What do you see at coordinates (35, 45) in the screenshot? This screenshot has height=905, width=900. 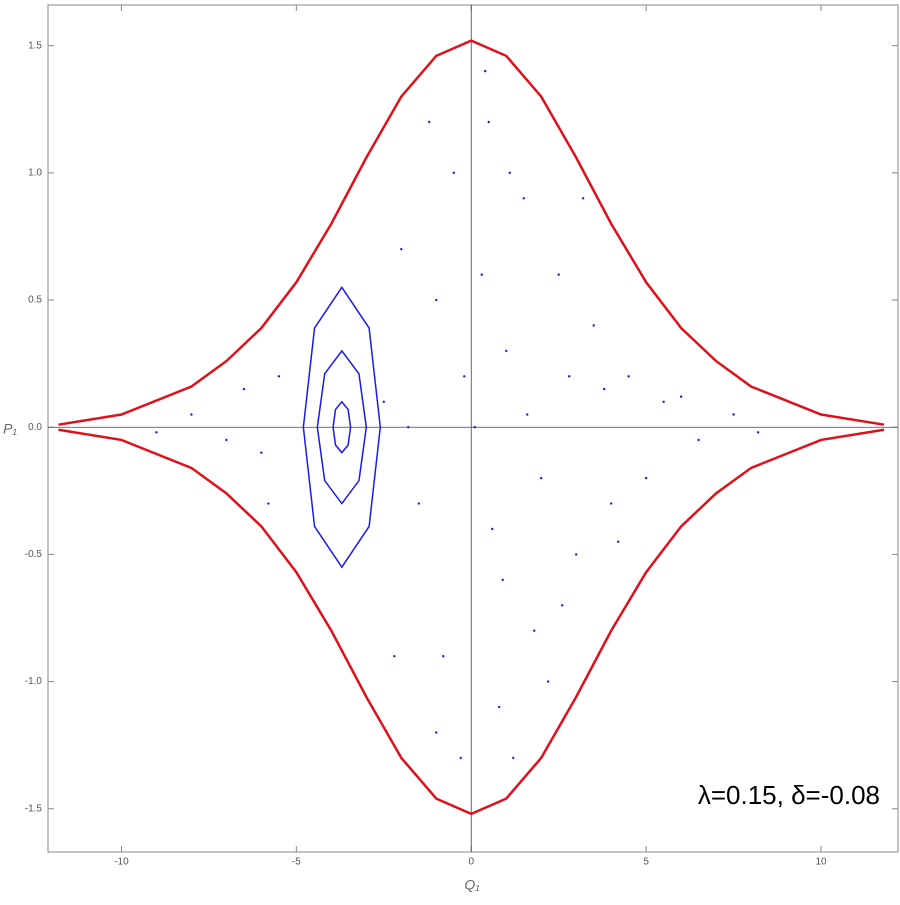 I see `y-tick-label: 1.5` at bounding box center [35, 45].